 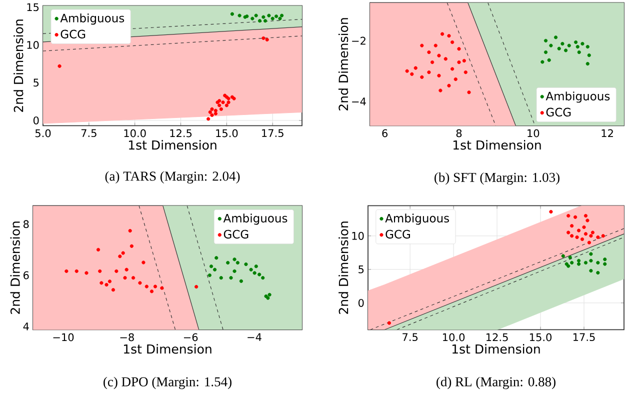 I want to click on x-tick-label: −6, so click(x=191, y=337).